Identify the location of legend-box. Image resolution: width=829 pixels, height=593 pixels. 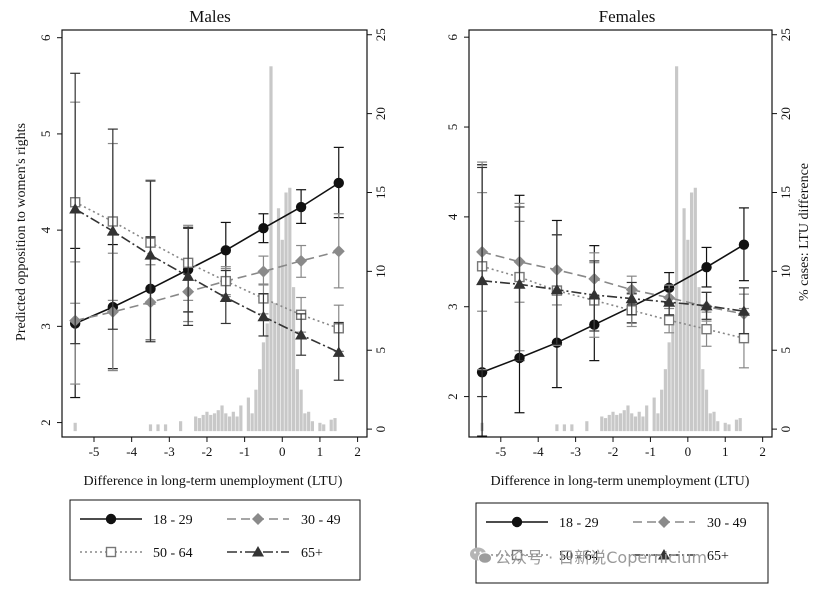
(622, 543).